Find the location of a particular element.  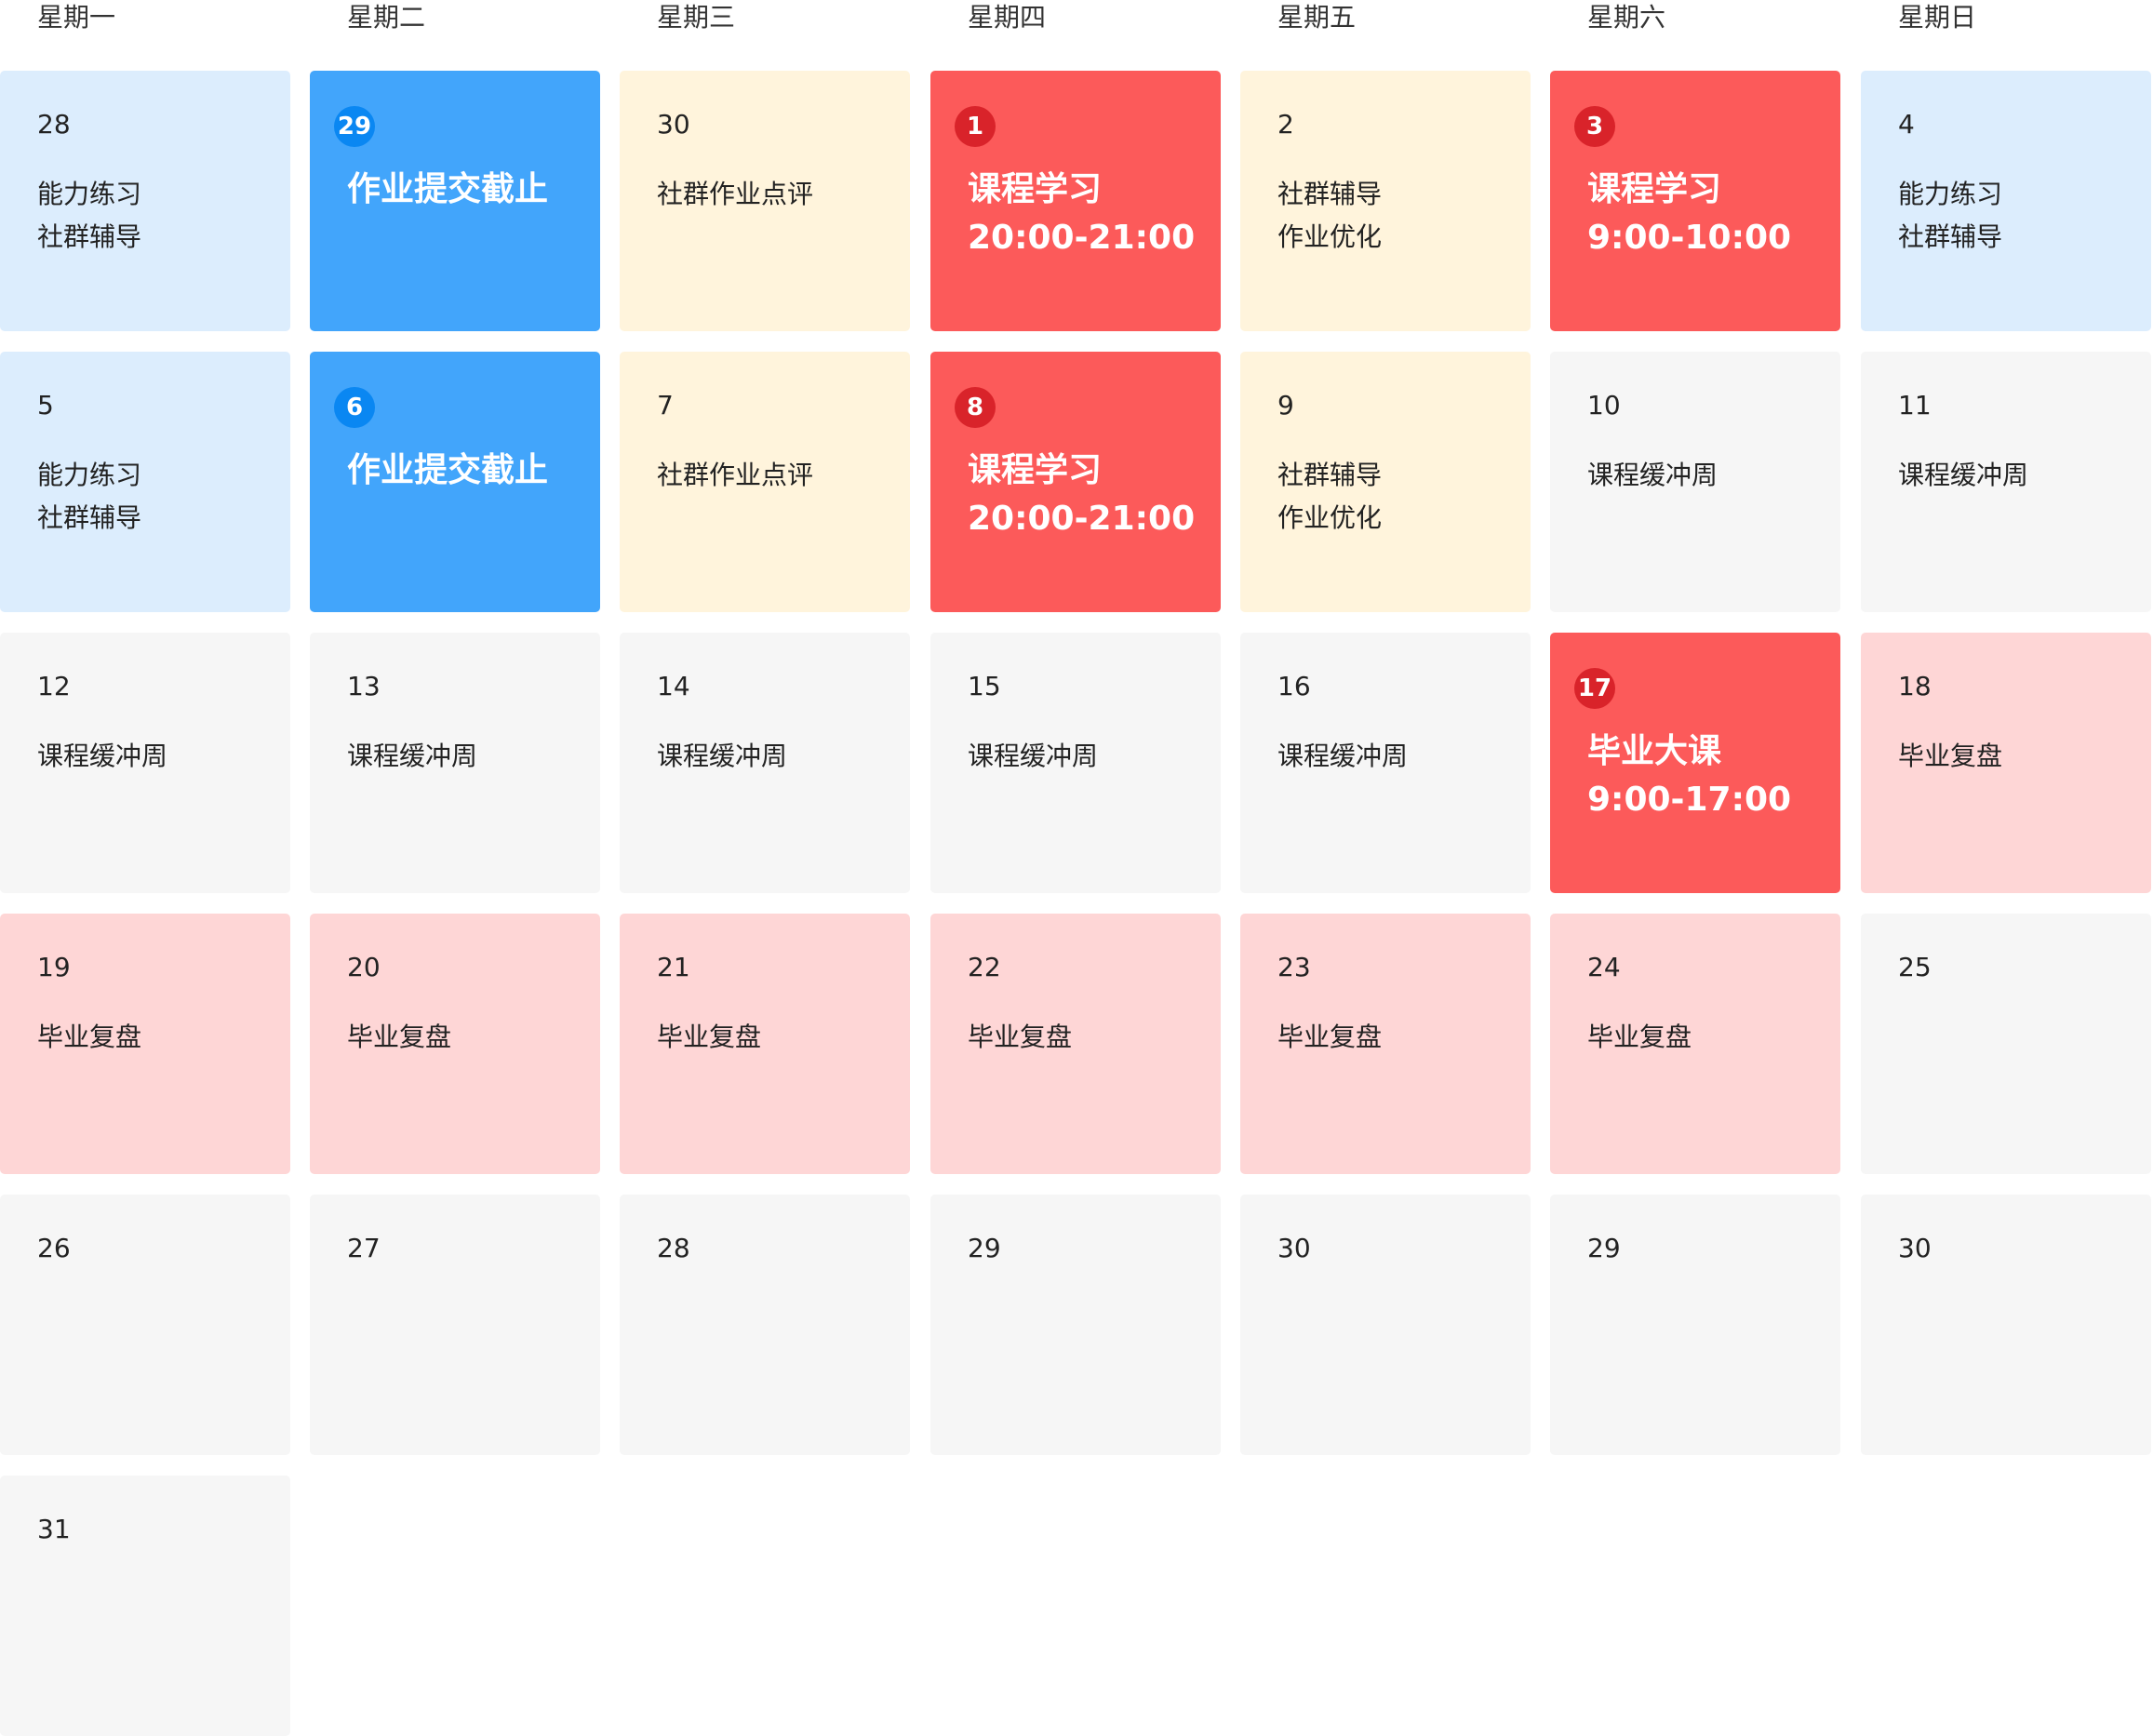

day-events: 社群作业点评 is located at coordinates (779, 476).